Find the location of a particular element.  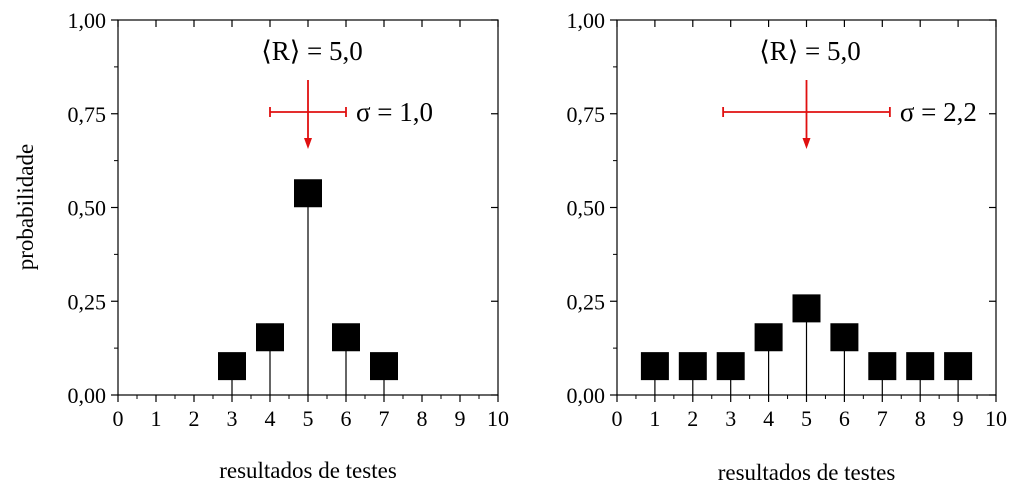

sigma-label: σ = 1,0 is located at coordinates (394, 112).